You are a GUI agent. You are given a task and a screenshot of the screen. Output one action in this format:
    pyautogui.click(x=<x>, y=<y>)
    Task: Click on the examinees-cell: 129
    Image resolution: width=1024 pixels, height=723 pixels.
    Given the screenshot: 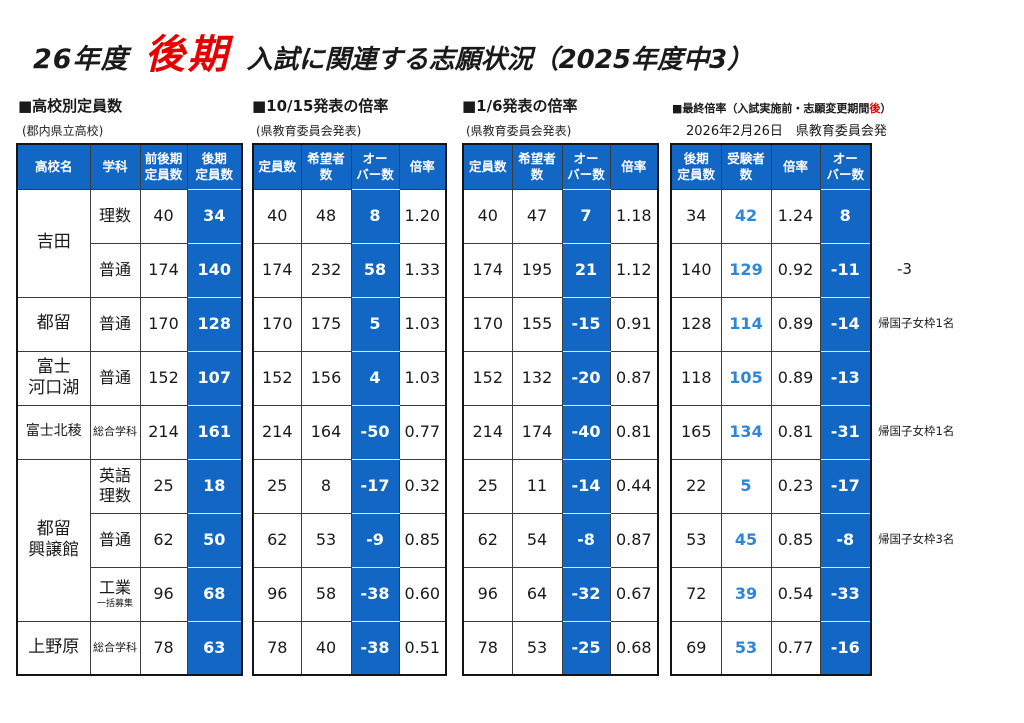 What is the action you would take?
    pyautogui.click(x=746, y=270)
    